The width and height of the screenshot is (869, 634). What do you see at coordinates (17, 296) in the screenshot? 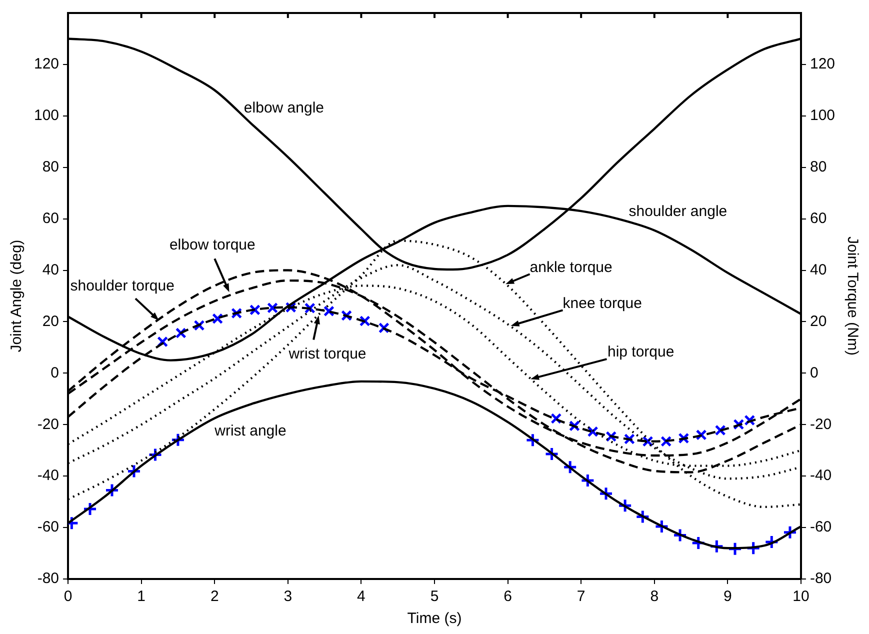
I see `y-axis-title: Joint Angle (deg)` at bounding box center [17, 296].